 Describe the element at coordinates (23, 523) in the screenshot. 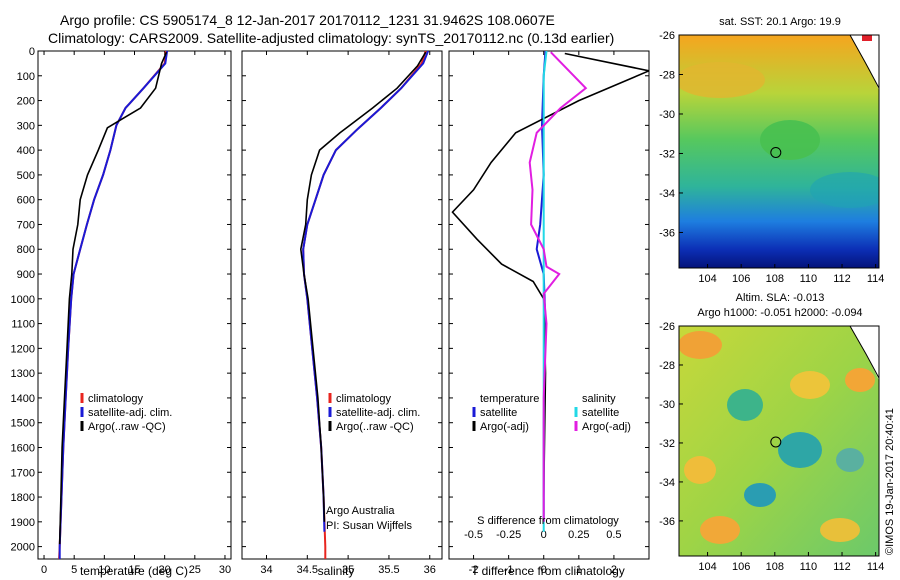

I see `depth-tick-label: 1900` at that location.